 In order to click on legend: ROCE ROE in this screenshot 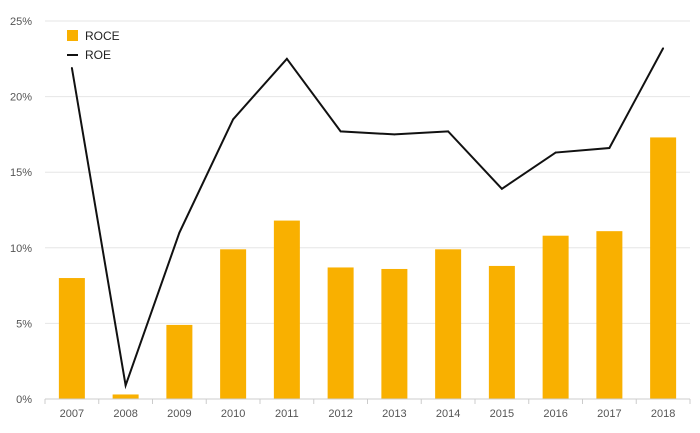, I will do `click(93, 45)`.